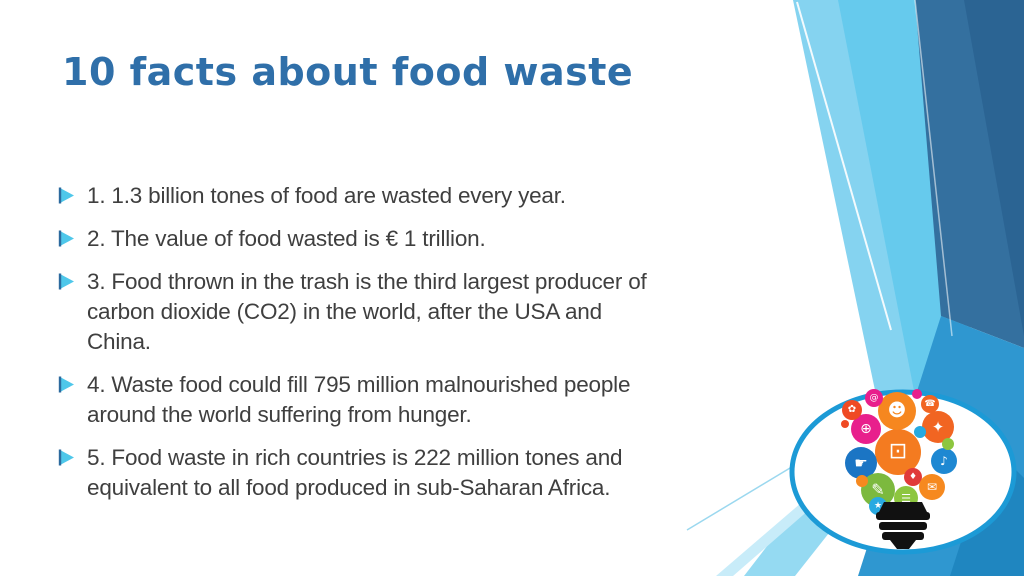  I want to click on orange-dot-icon, so click(862, 481).